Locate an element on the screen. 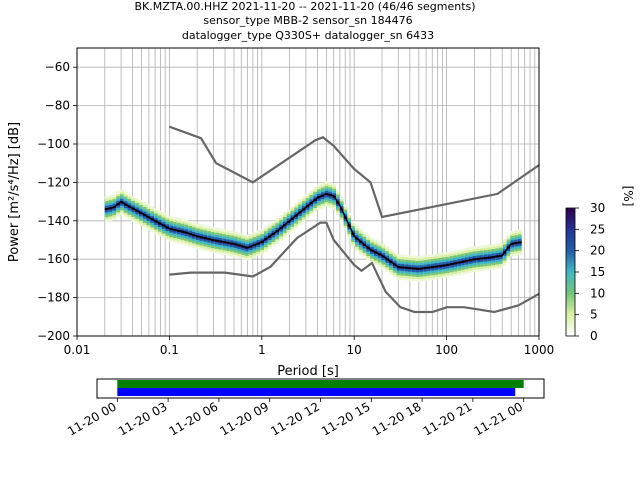 The width and height of the screenshot is (640, 480). mode-curve is located at coordinates (313, 231).